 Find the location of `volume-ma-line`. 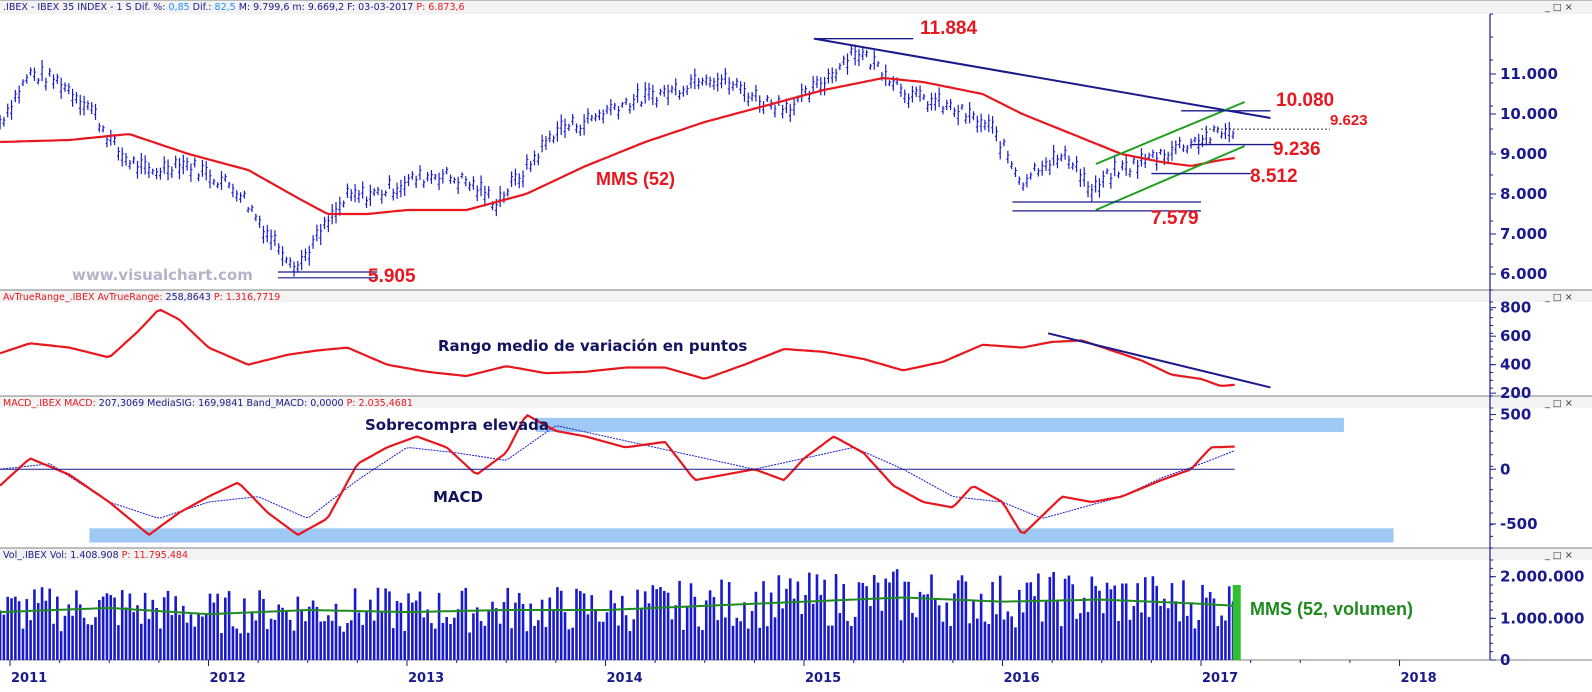

volume-ma-line is located at coordinates (617, 606).